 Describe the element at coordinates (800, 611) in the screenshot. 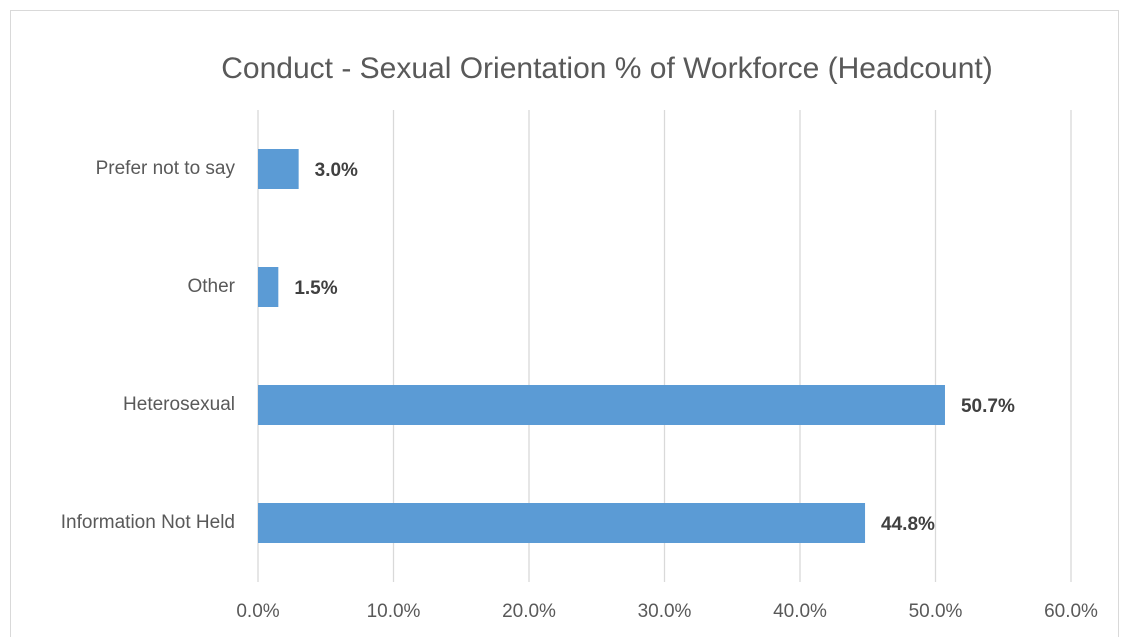

I see `x-tick-label: 40.0%` at that location.